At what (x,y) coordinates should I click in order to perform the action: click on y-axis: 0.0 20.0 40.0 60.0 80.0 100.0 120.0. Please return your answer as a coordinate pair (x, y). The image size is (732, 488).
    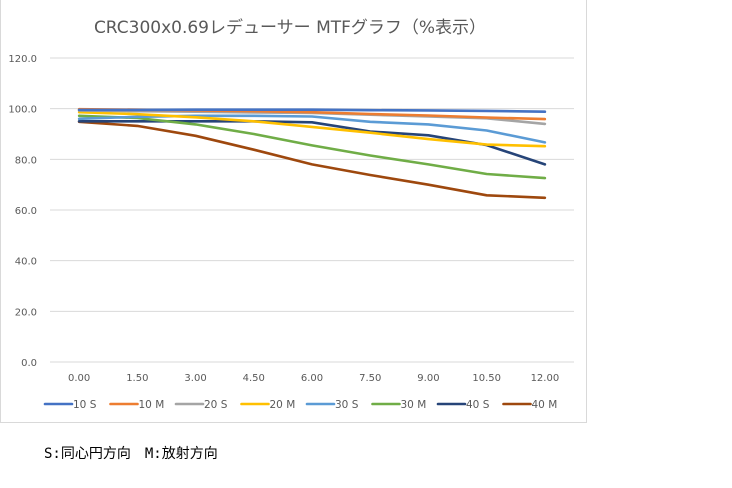
    Looking at the image, I should click on (22, 211).